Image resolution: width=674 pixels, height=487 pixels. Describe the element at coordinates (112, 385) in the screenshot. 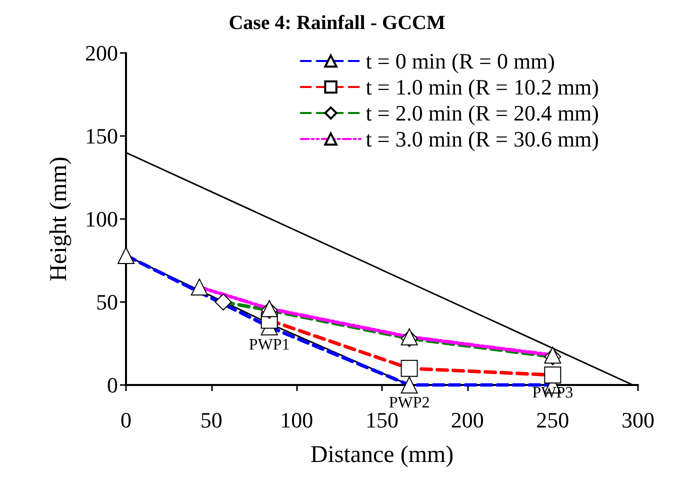

I see `y-tick-label: 0` at that location.